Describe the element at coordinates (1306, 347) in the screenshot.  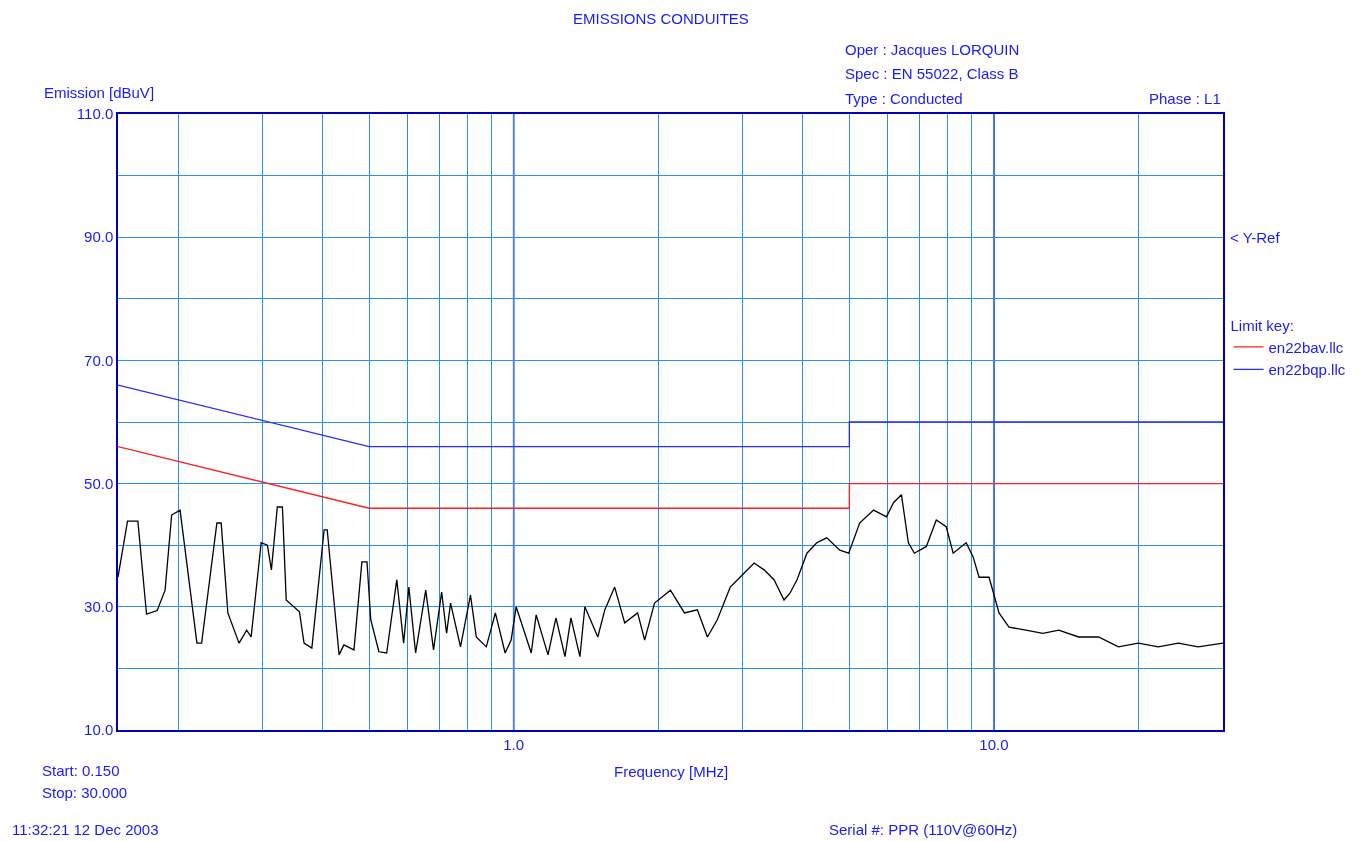
I see `legend-label: en22bav.llc` at that location.